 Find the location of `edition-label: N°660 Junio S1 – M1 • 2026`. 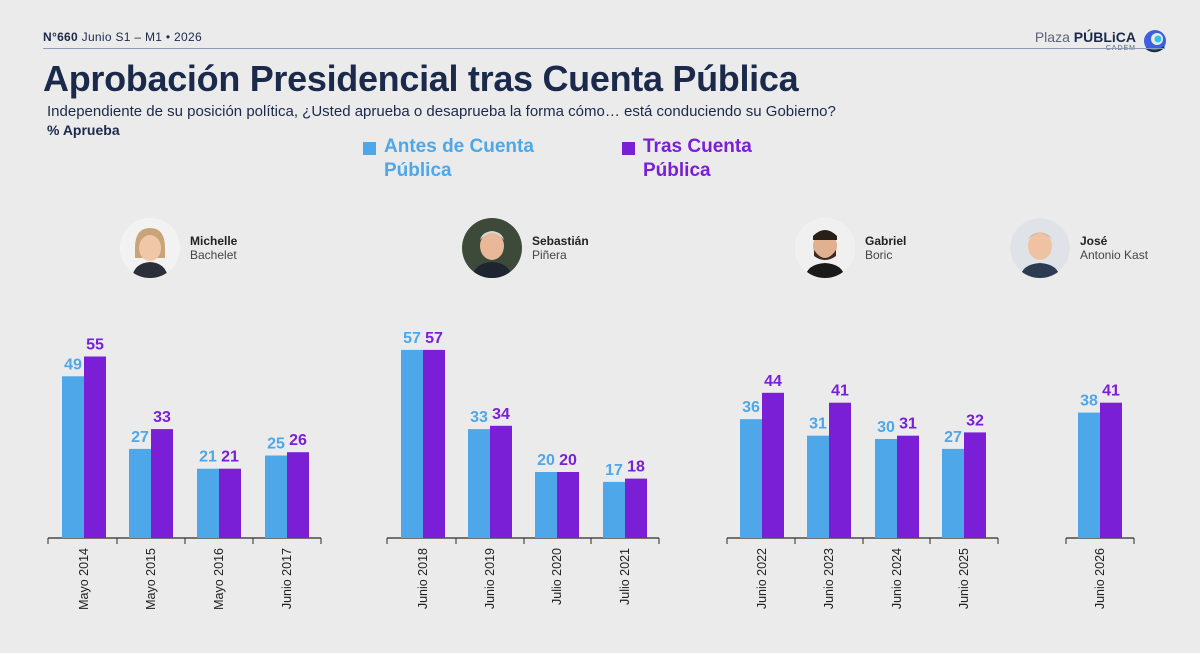

edition-label: N°660 Junio S1 – M1 • 2026 is located at coordinates (122, 37).